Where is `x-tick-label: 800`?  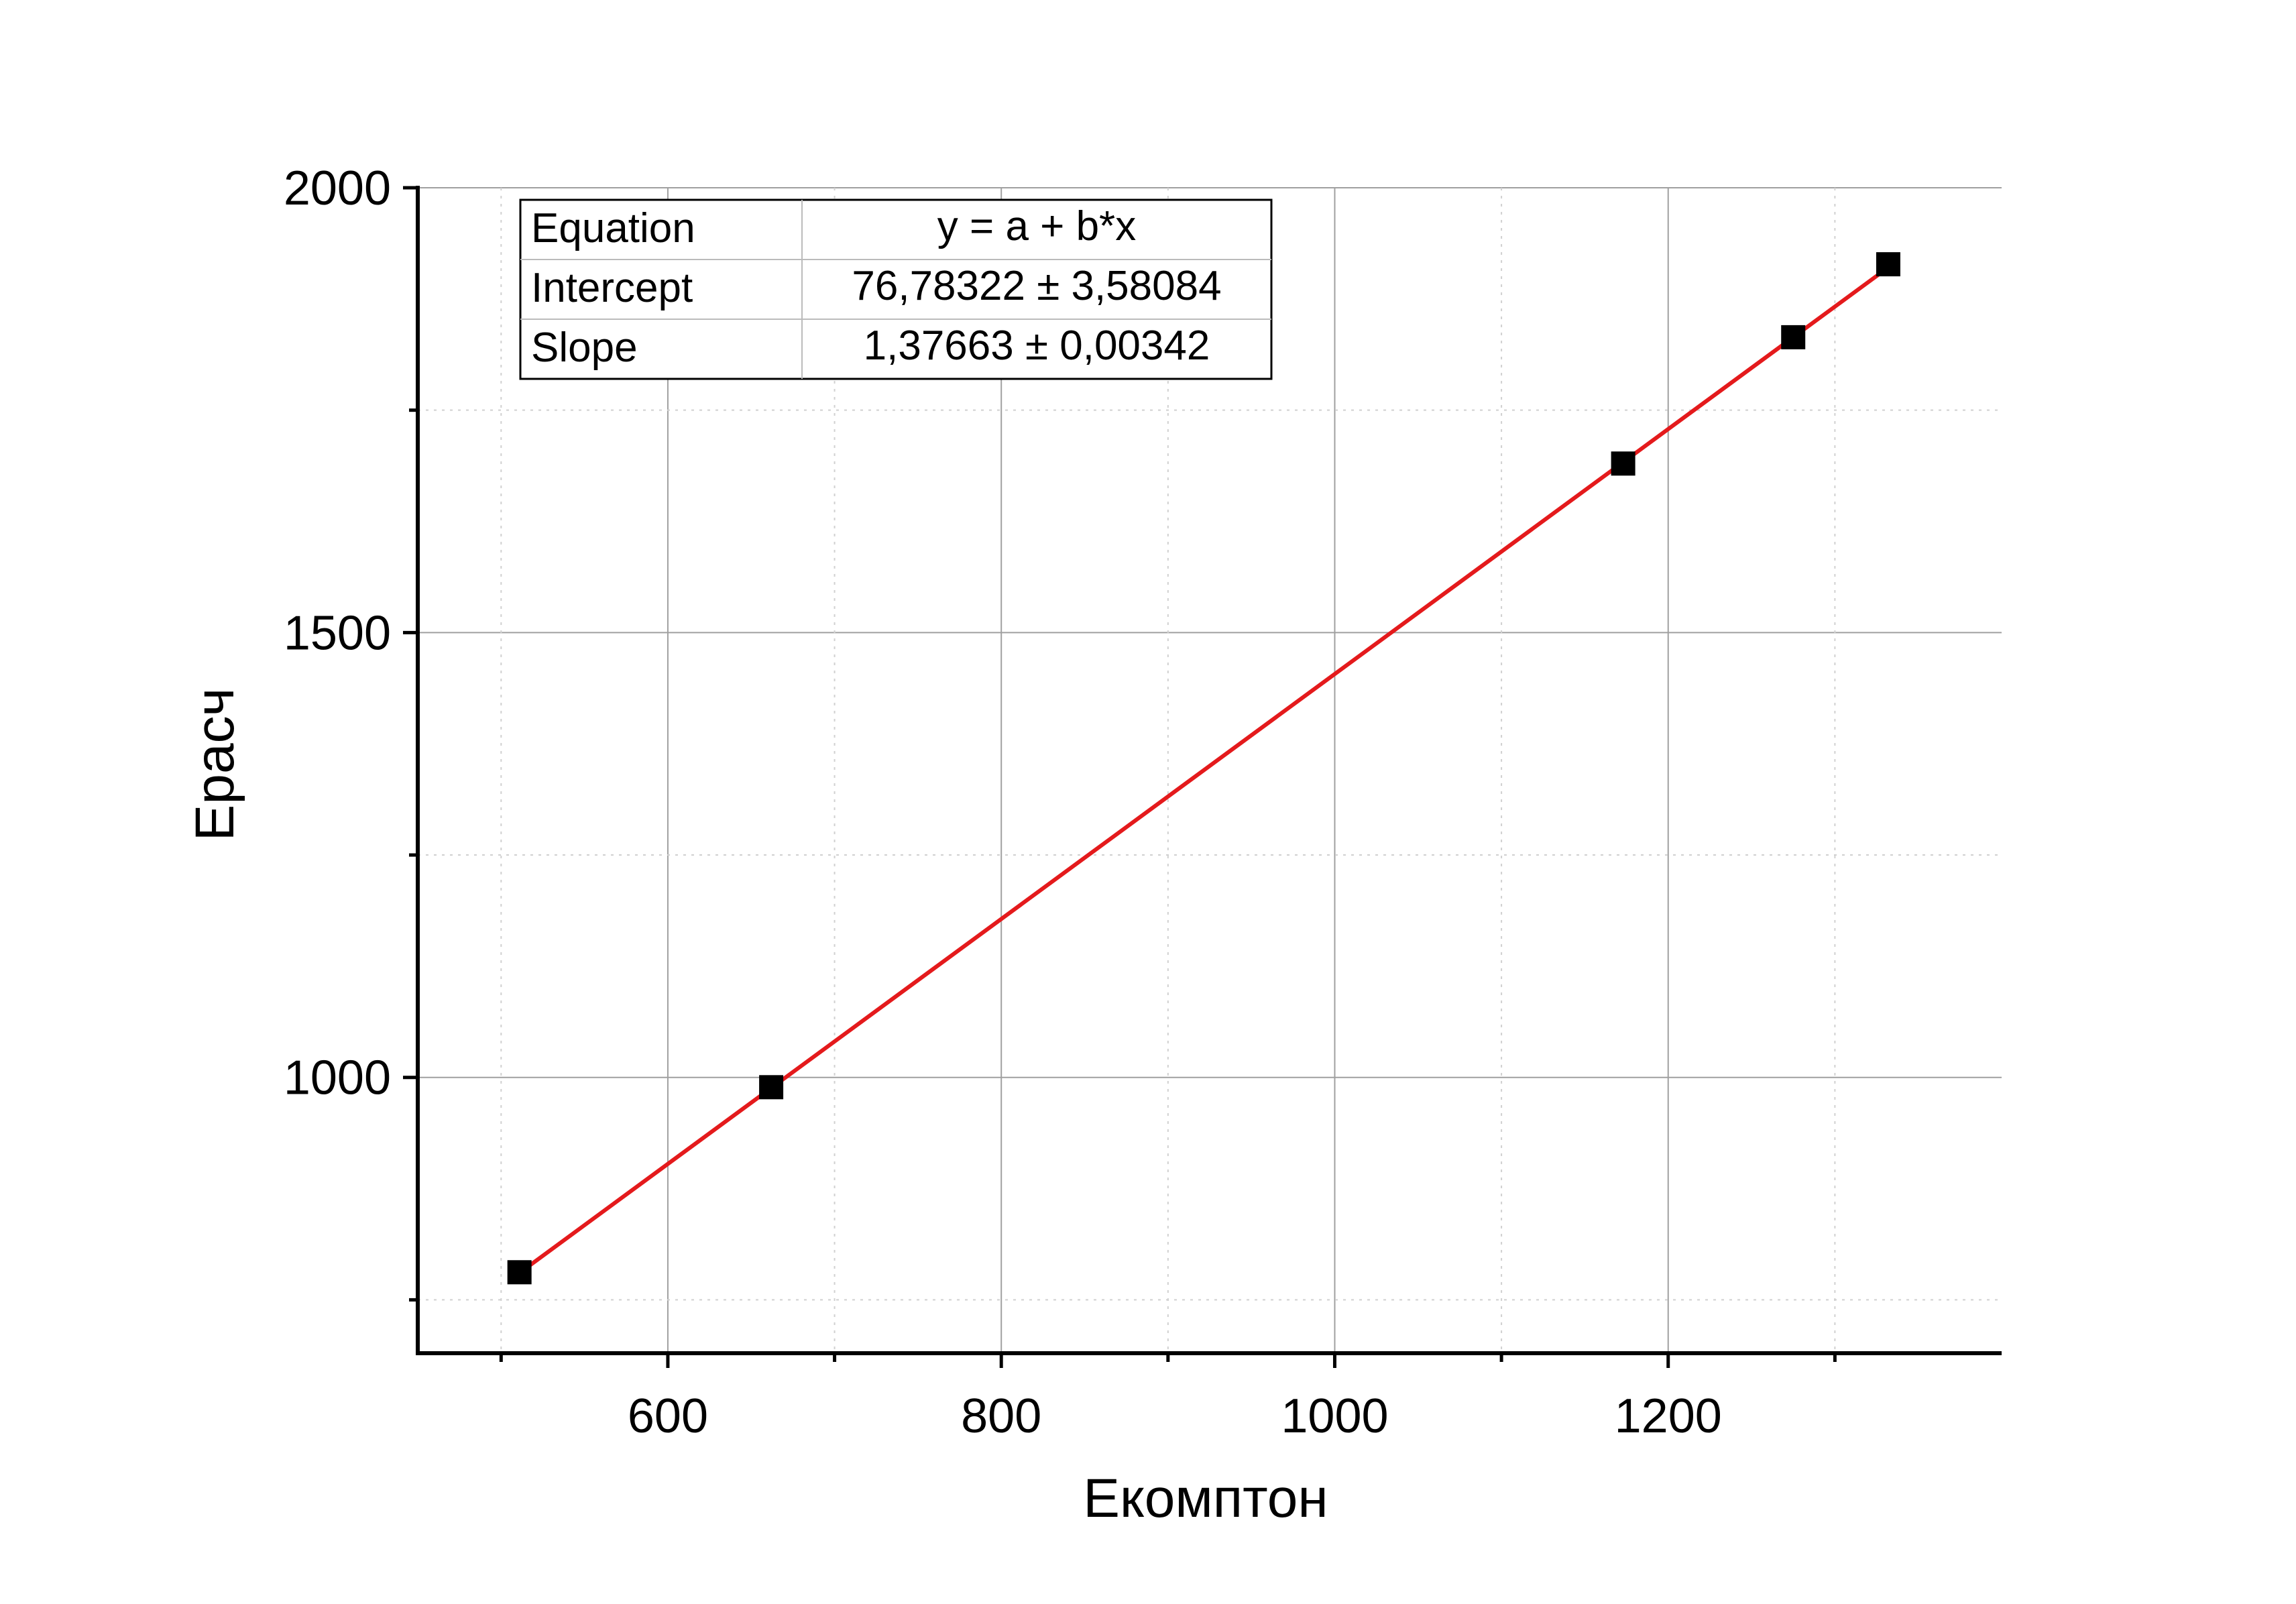 x-tick-label: 800 is located at coordinates (1001, 1416).